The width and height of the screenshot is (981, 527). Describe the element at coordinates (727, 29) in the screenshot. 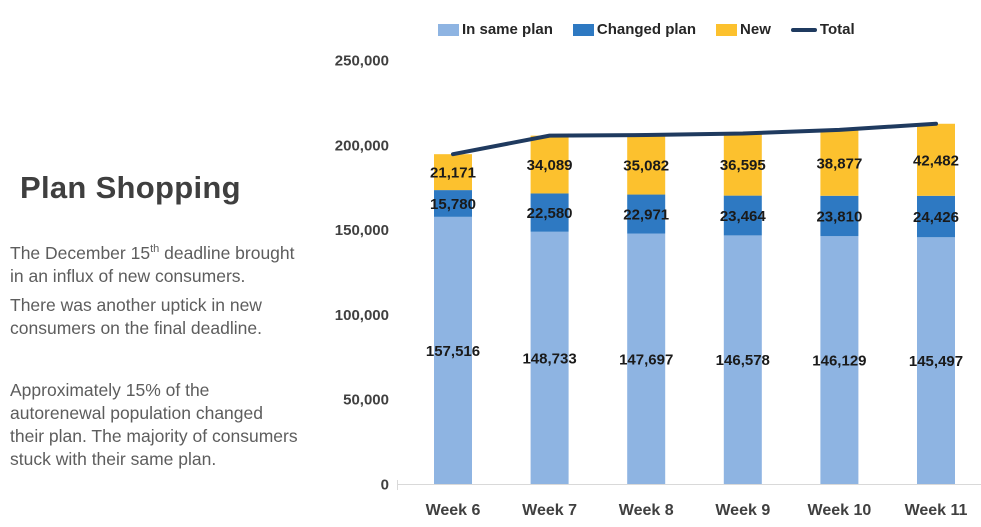

I see `legend-swatch-new` at that location.